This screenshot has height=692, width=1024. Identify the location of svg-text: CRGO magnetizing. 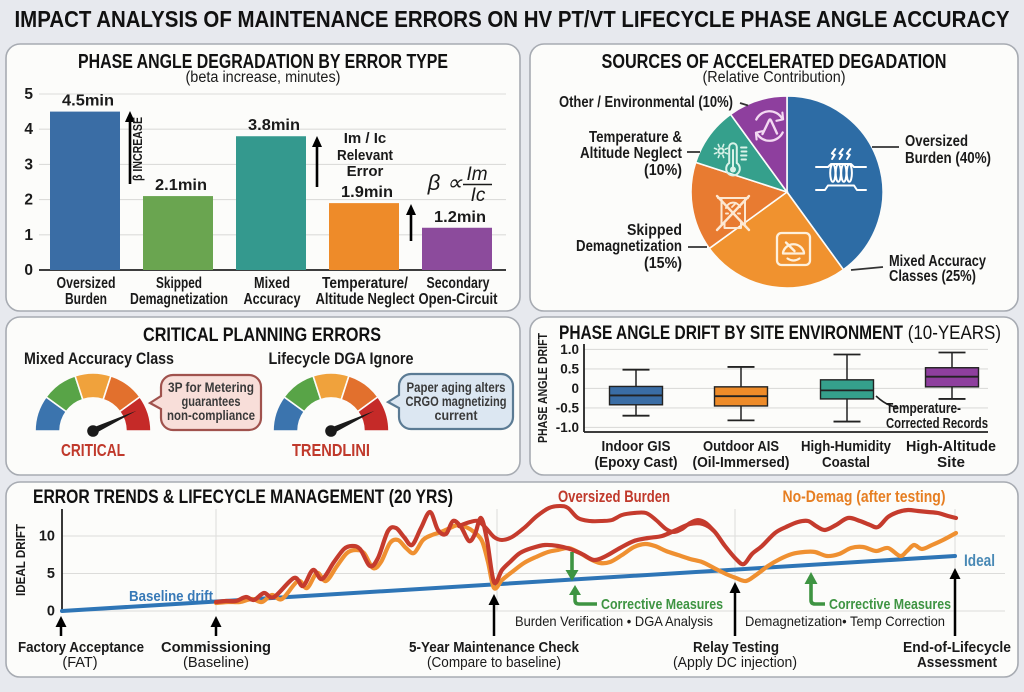
(456, 401).